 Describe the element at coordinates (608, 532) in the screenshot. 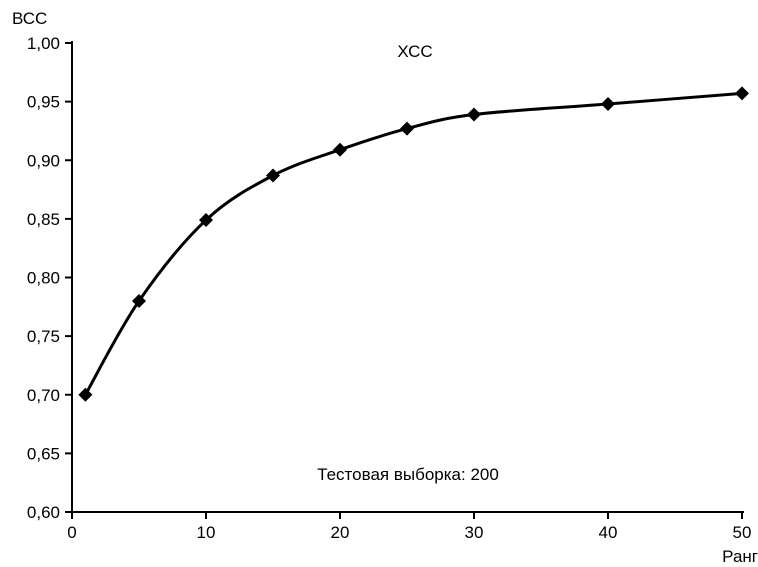

I see `x-tick-label: 40` at that location.